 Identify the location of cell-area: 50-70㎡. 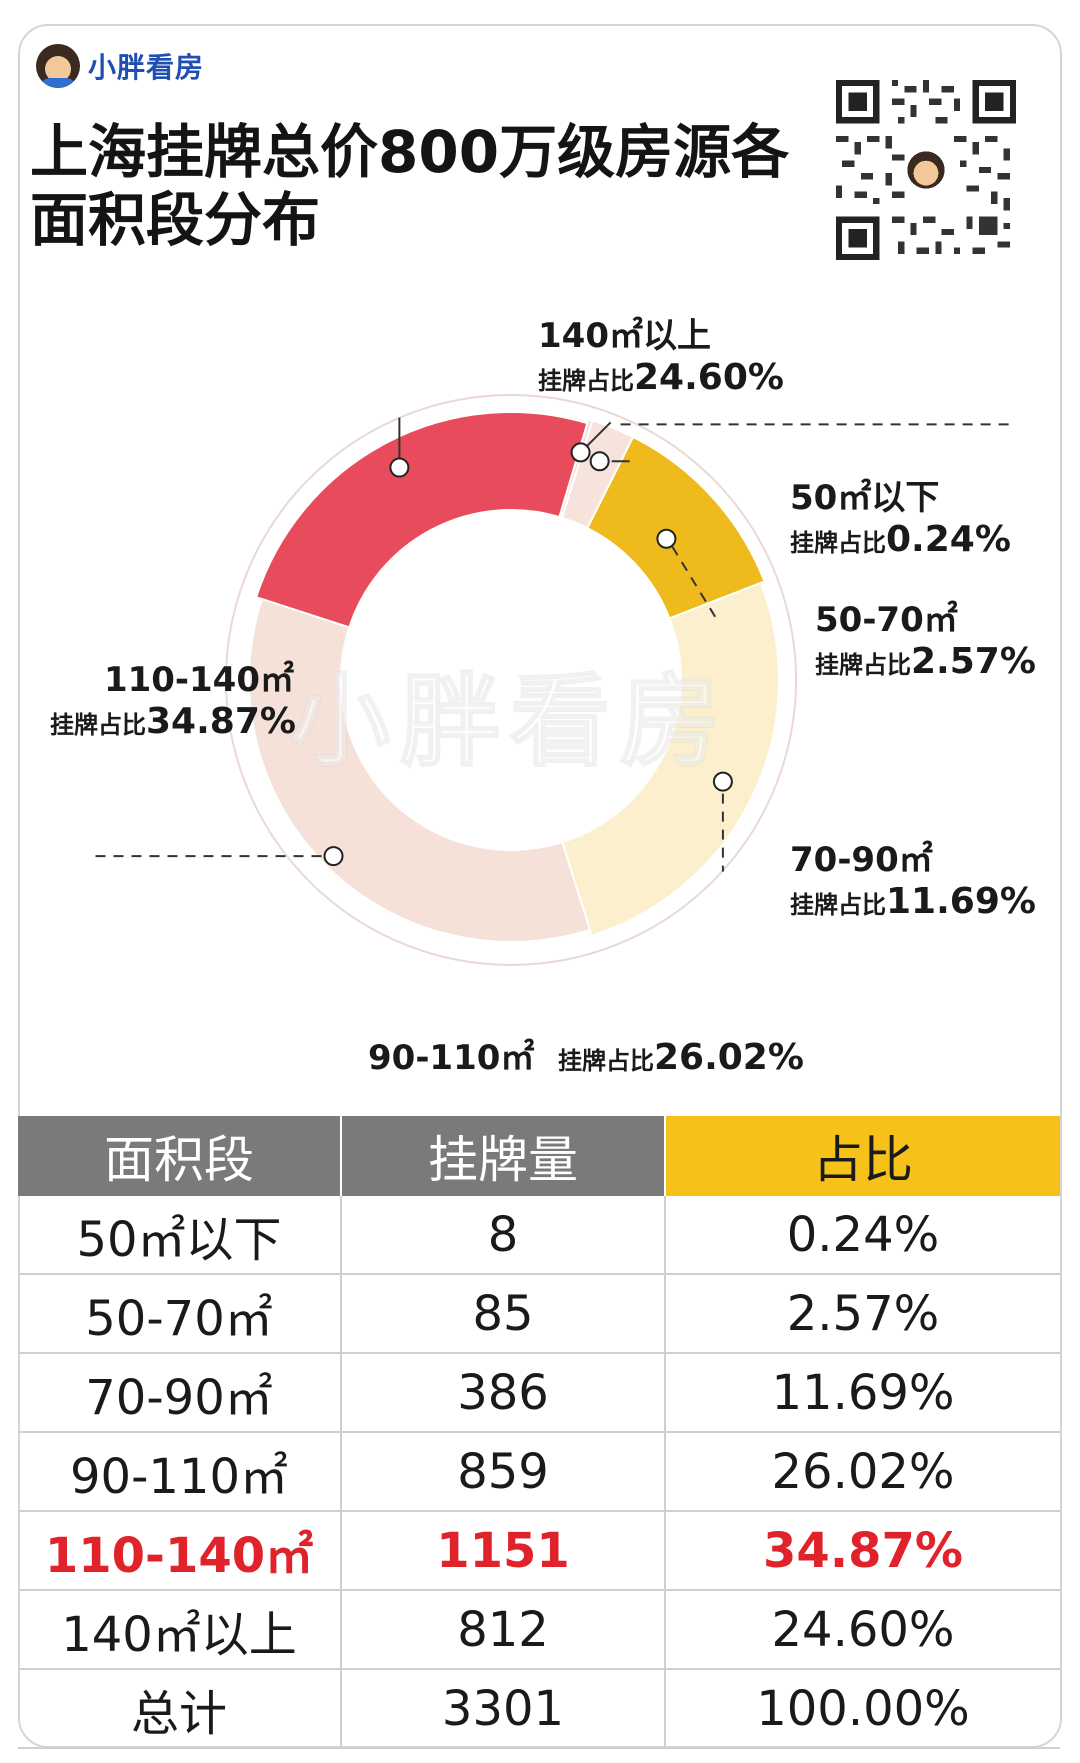
(180, 1314).